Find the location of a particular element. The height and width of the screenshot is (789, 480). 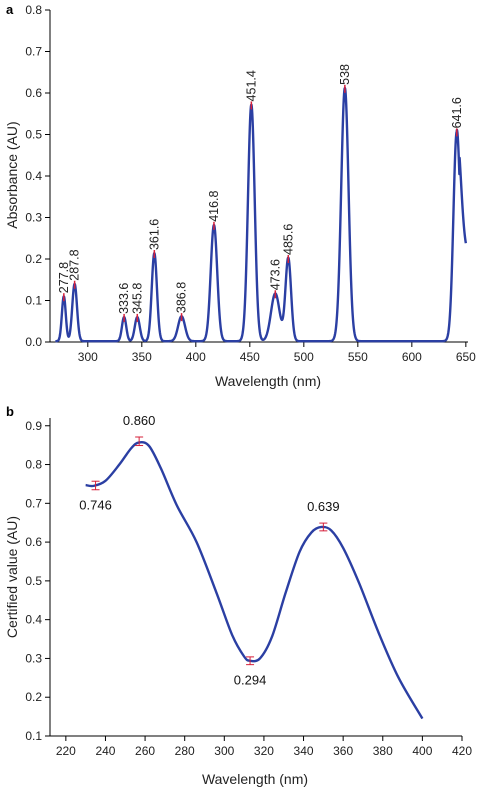

x-axis-label-b: Wavelength (nm) is located at coordinates (255, 779).